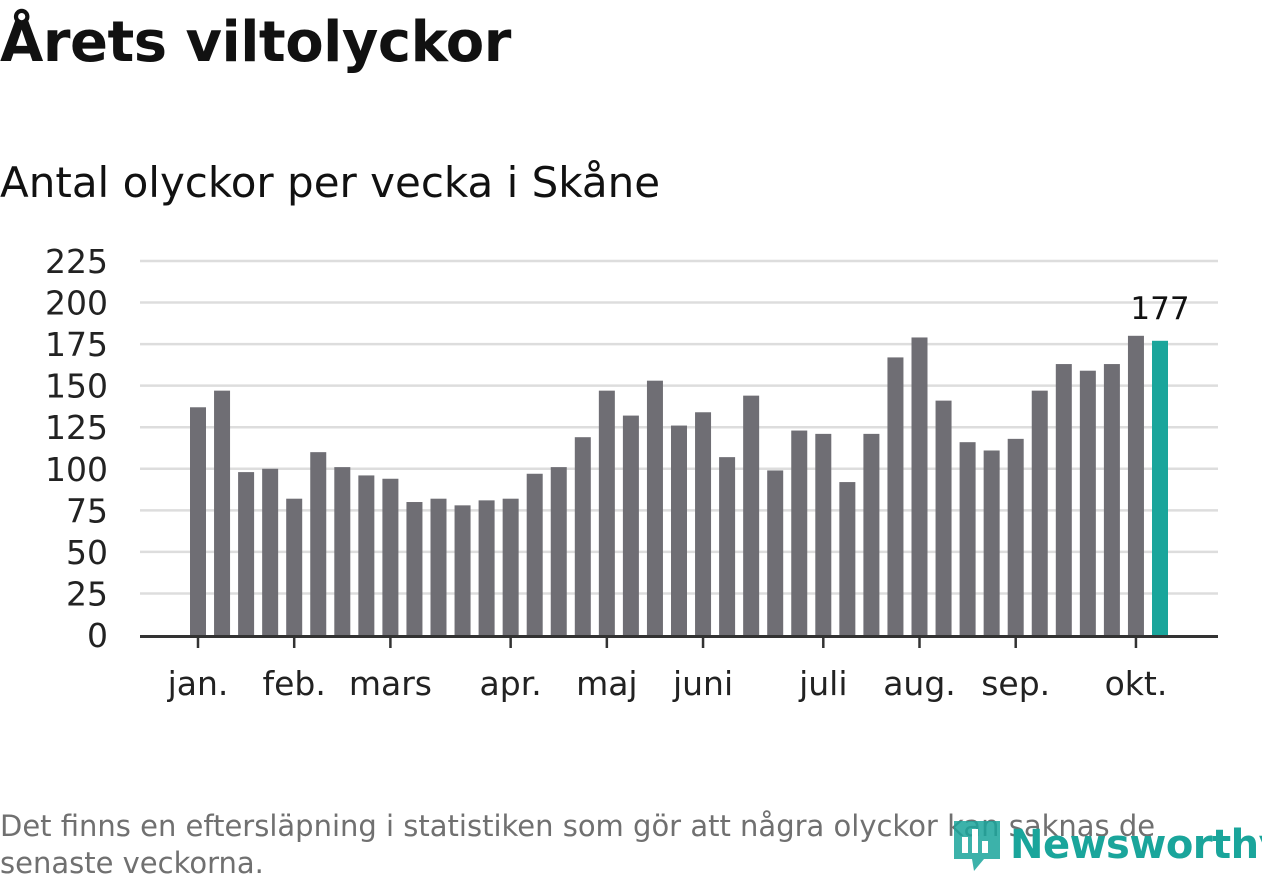  What do you see at coordinates (255, 42) in the screenshot?
I see `chart-title: Årets viltolyckor` at bounding box center [255, 42].